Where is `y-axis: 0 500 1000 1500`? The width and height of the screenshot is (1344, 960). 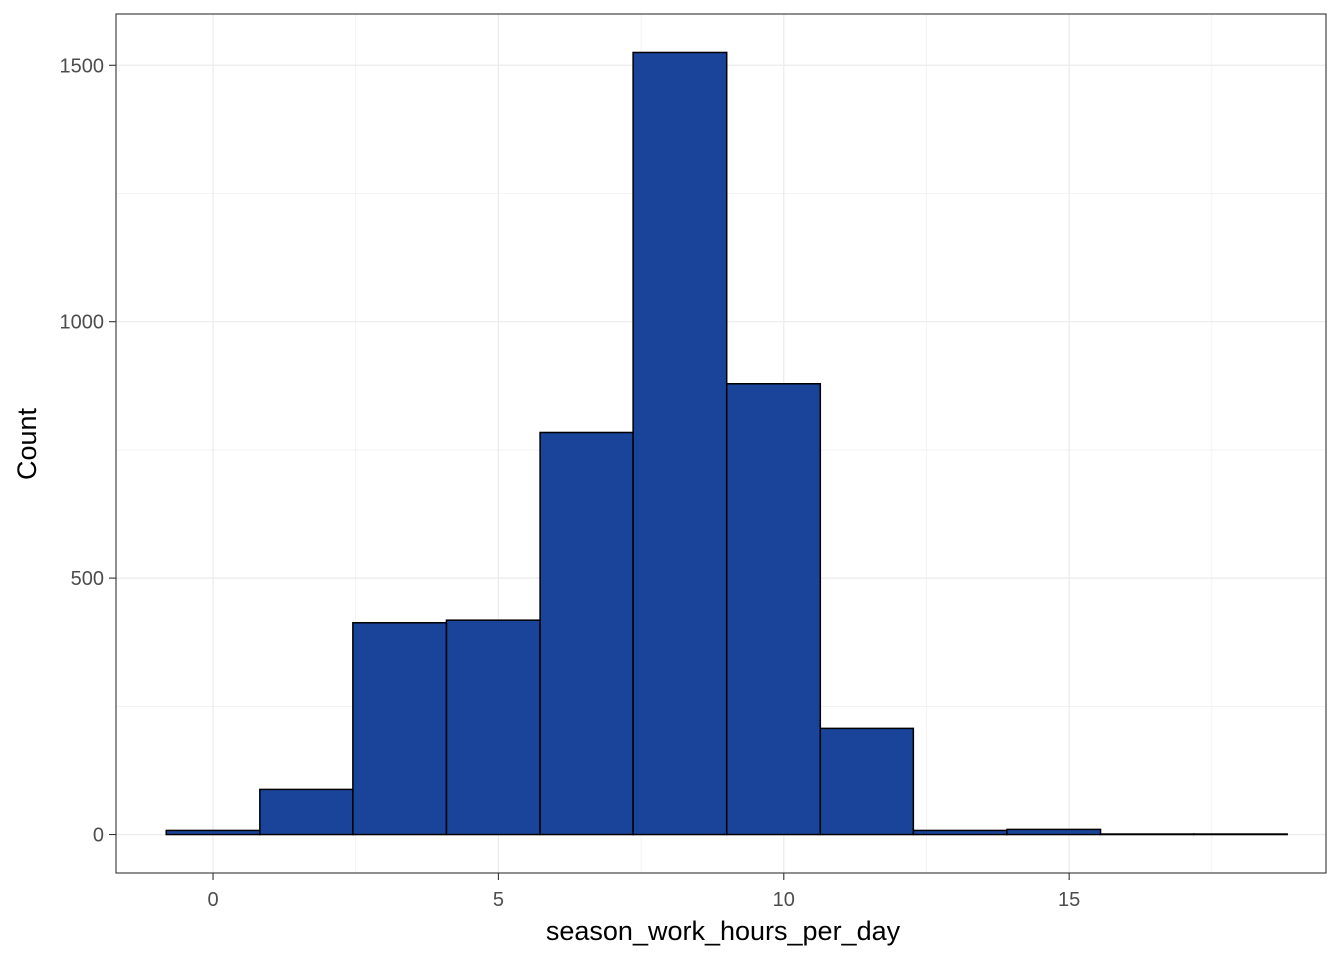
y-axis: 0 500 1000 1500 is located at coordinates (88, 451).